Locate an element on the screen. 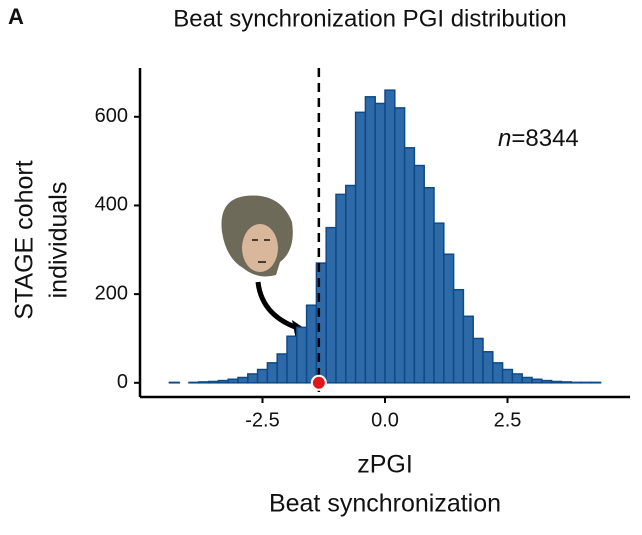  y-tick-label: 200 is located at coordinates (111, 293).